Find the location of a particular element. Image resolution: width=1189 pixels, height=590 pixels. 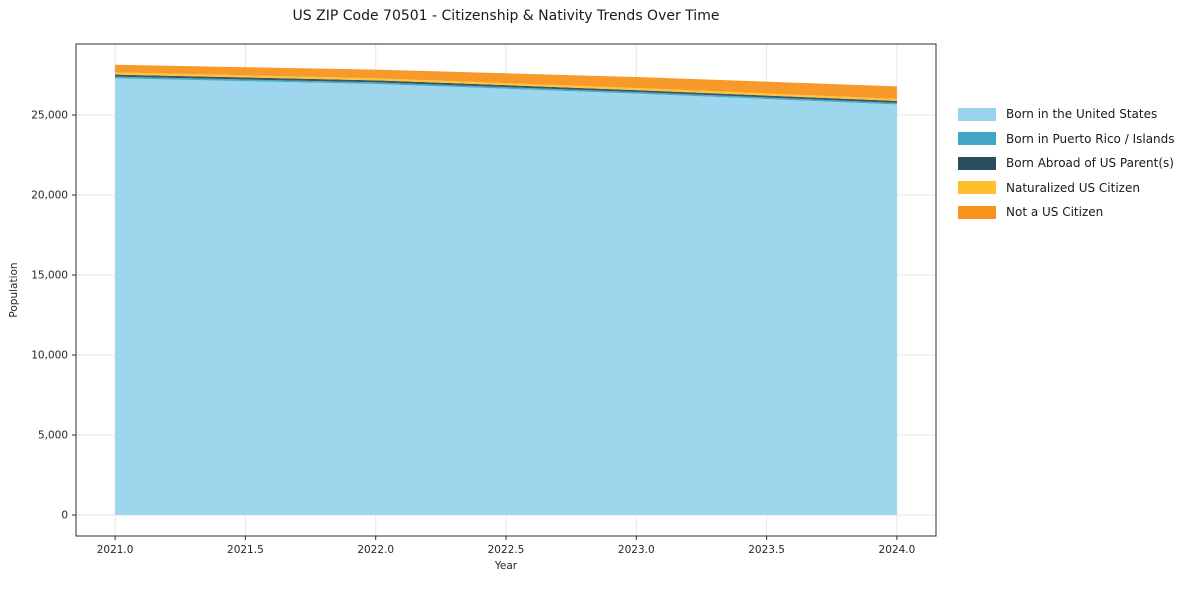

y-tick-label: 10,000 is located at coordinates (49, 356).